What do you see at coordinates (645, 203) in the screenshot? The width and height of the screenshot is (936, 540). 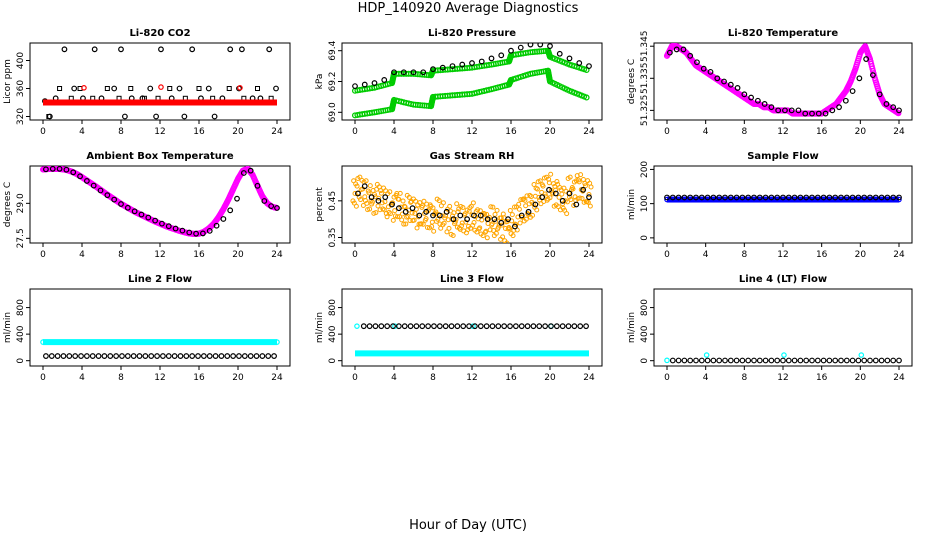 I see `y-tick-label: 100` at bounding box center [645, 203].